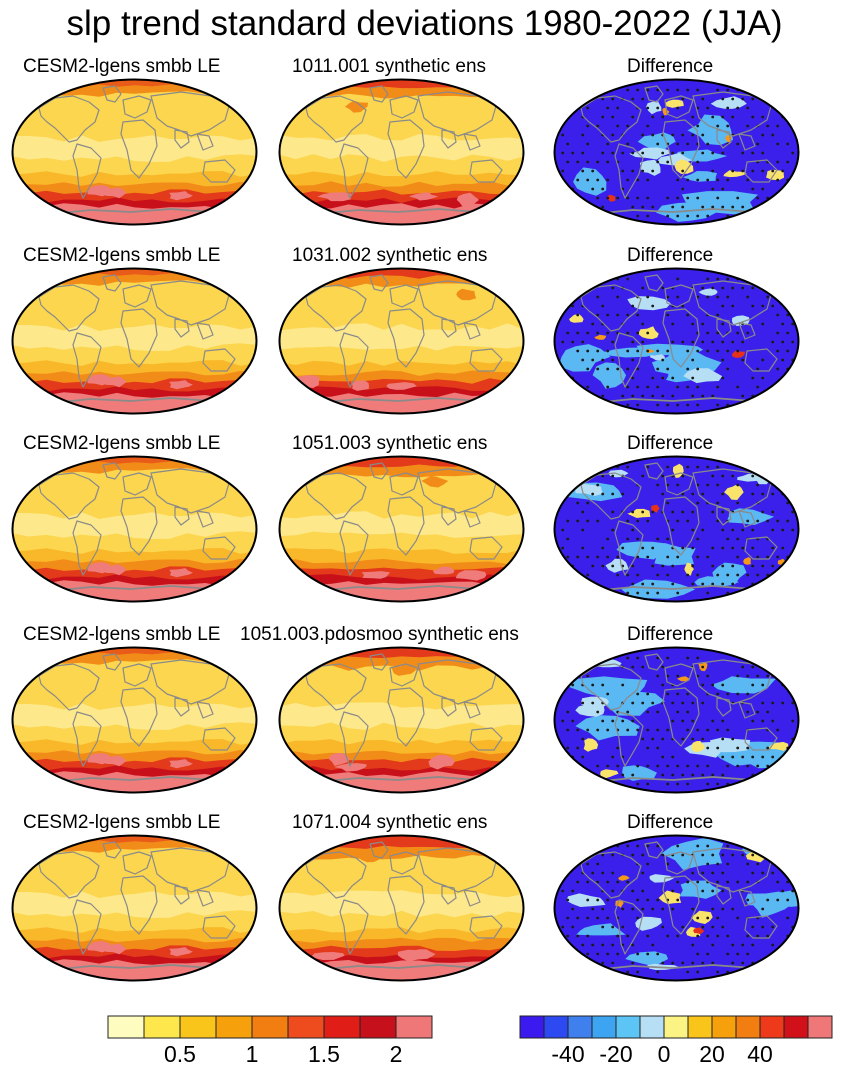 This screenshot has width=849, height=1072. I want to click on diff-field, so click(676, 720).